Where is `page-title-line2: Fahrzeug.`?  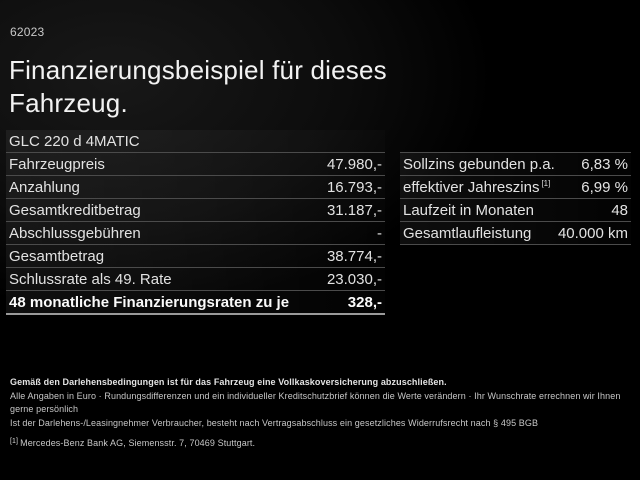
page-title-line2: Fahrzeug. is located at coordinates (68, 103).